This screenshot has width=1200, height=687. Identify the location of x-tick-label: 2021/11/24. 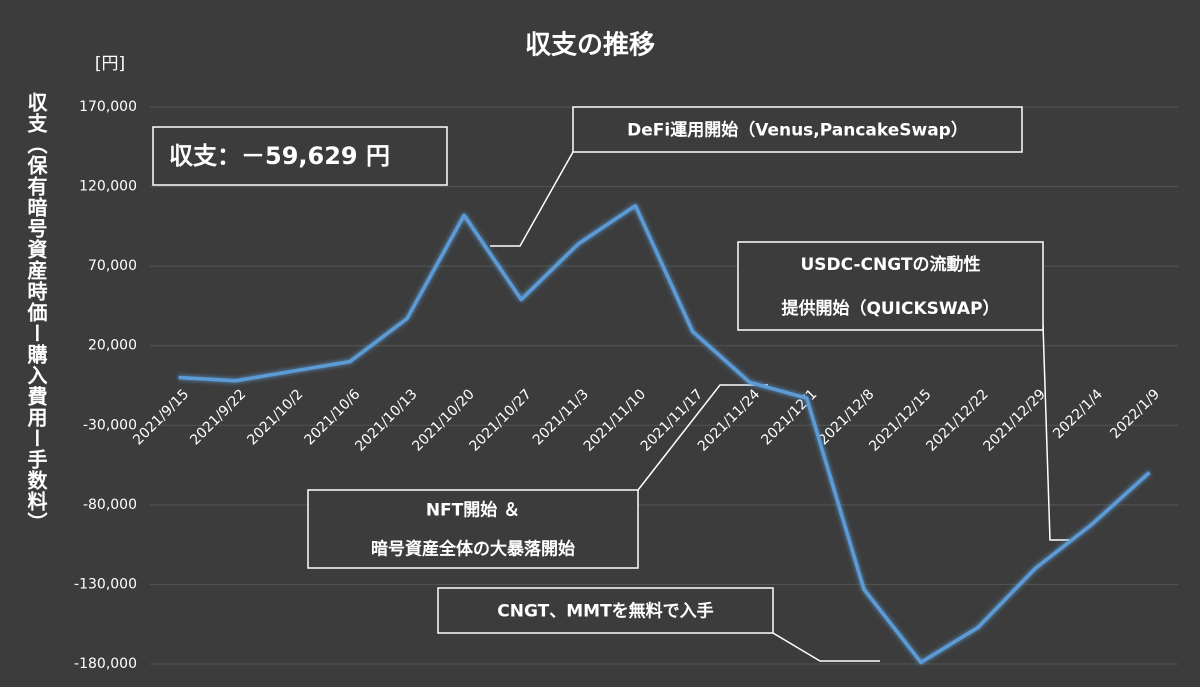
(729, 420).